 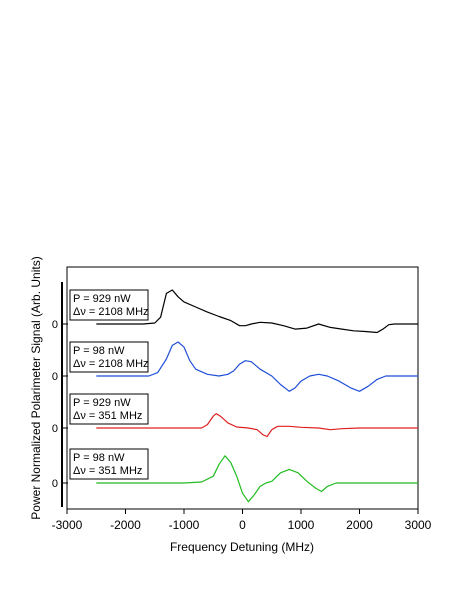 I want to click on x-tick-label: -3000, so click(x=67, y=525).